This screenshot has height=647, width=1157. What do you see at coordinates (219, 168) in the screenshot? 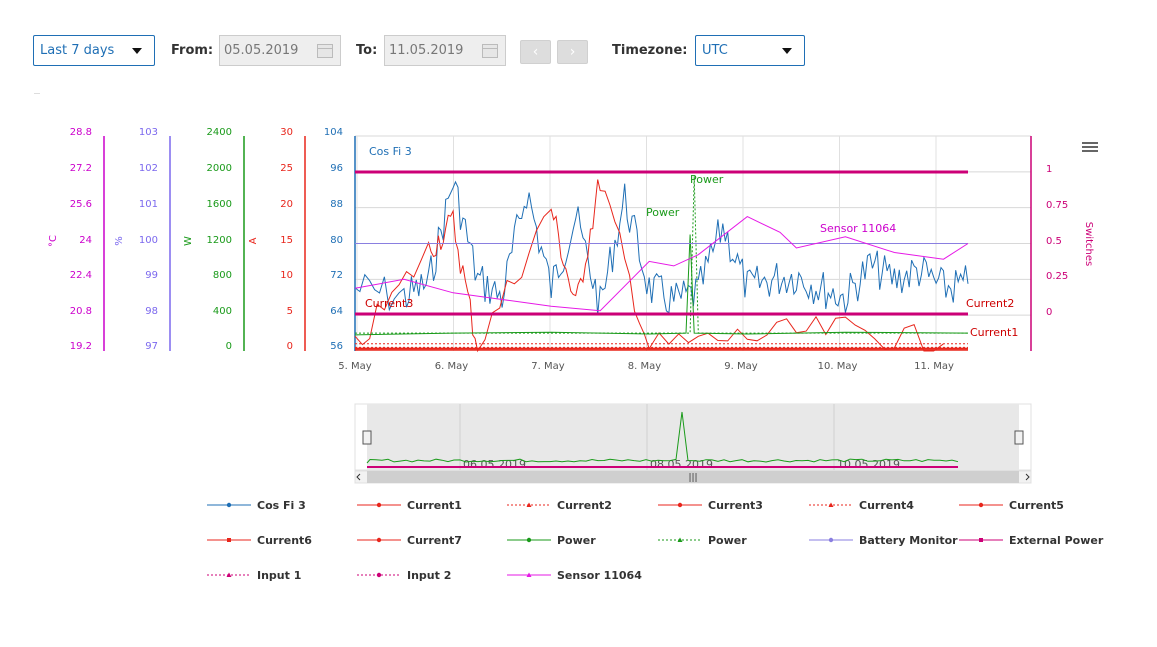
I see `y-tick-label: 2000` at bounding box center [219, 168].